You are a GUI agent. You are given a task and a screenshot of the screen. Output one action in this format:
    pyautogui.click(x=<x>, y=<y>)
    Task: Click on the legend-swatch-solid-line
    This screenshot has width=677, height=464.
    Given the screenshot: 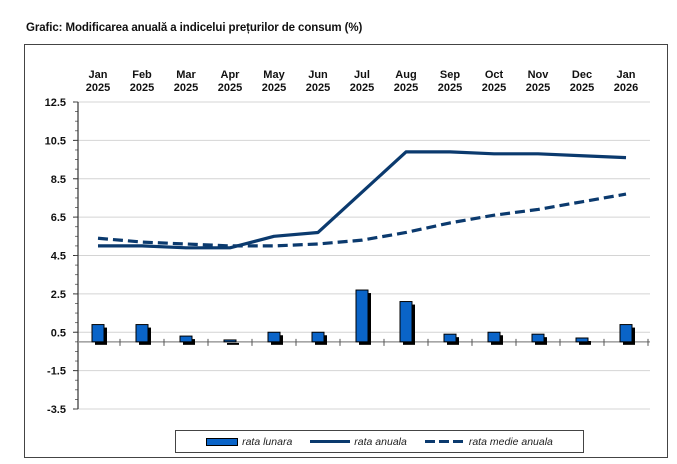 What is the action you would take?
    pyautogui.click(x=330, y=441)
    